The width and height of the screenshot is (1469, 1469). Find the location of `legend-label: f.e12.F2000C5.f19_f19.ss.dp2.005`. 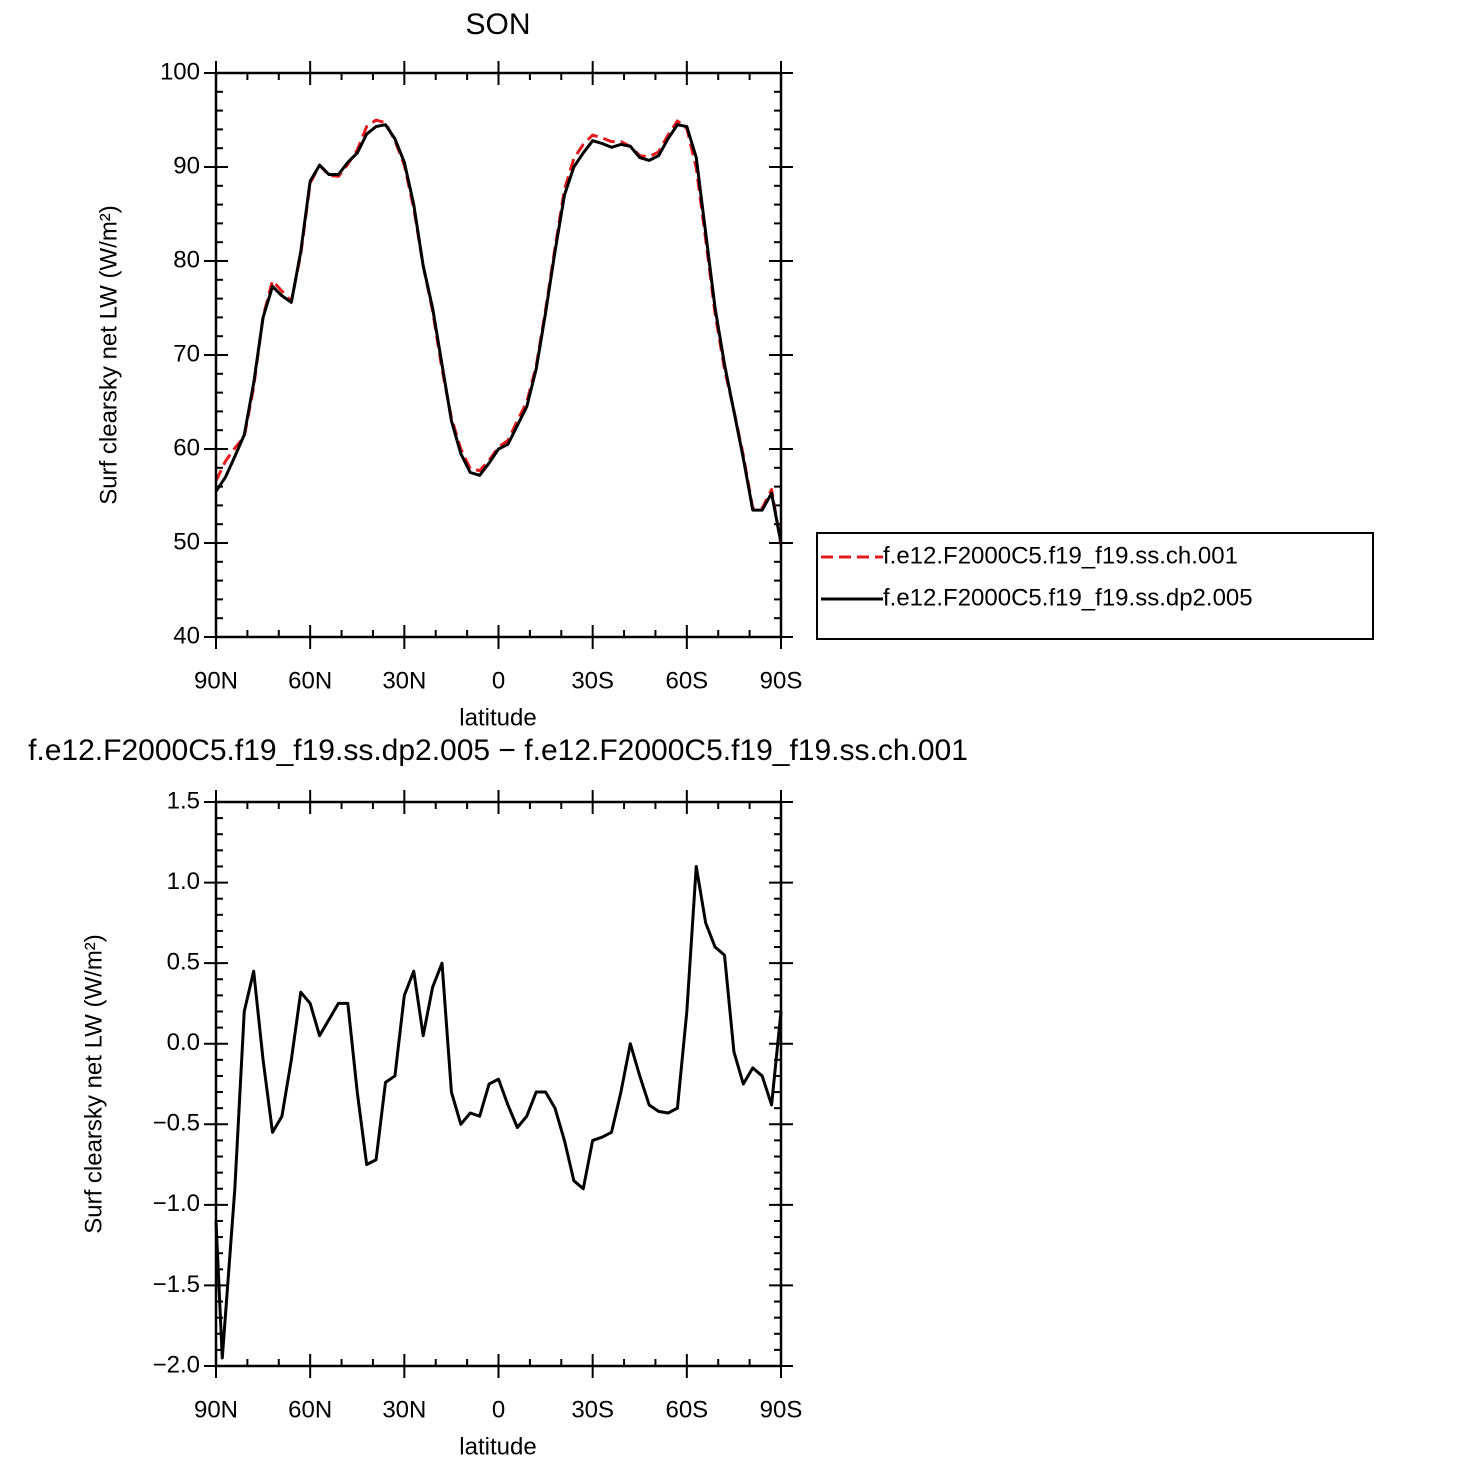

legend-label: f.e12.F2000C5.f19_f19.ss.dp2.005 is located at coordinates (1068, 597).